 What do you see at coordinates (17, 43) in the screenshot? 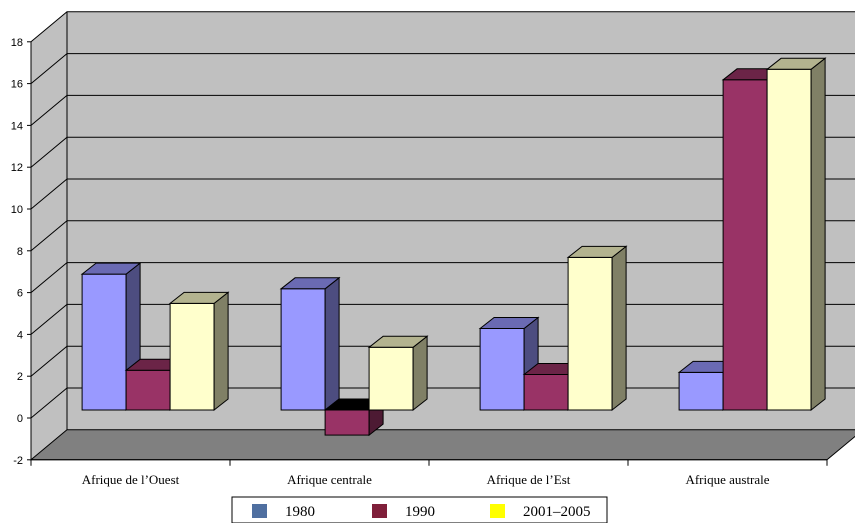
I see `y-tick-label: 18` at bounding box center [17, 43].